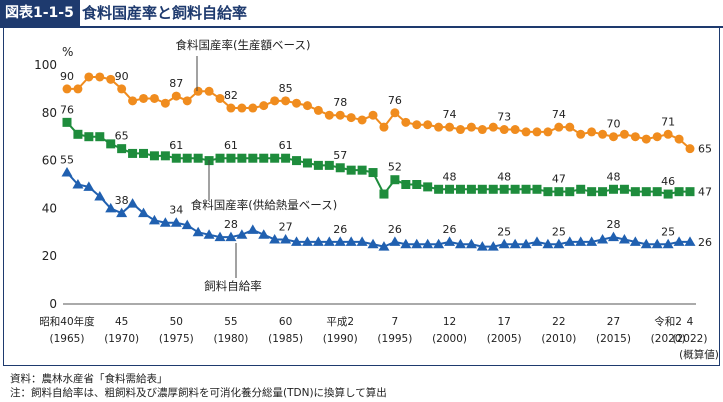 The width and height of the screenshot is (723, 402). I want to click on y-tick-label: 20, so click(49, 256).